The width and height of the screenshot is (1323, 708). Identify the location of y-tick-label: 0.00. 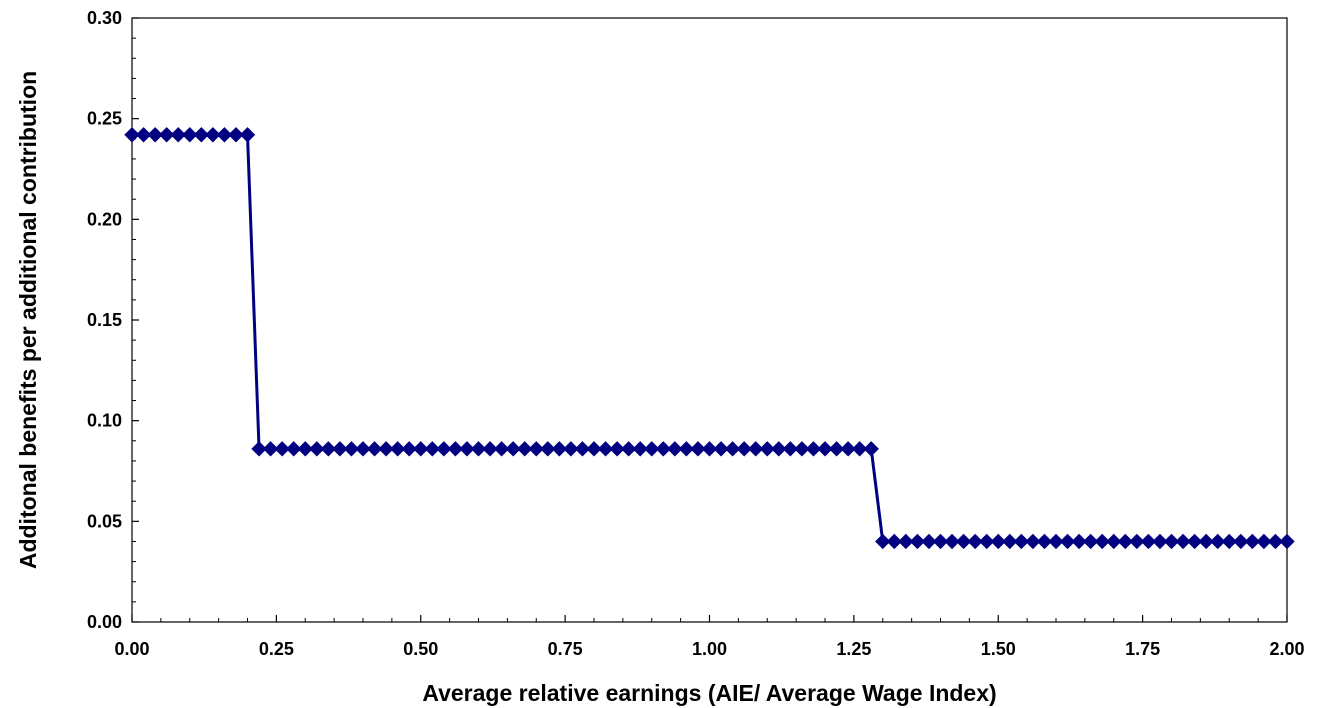
(104, 622).